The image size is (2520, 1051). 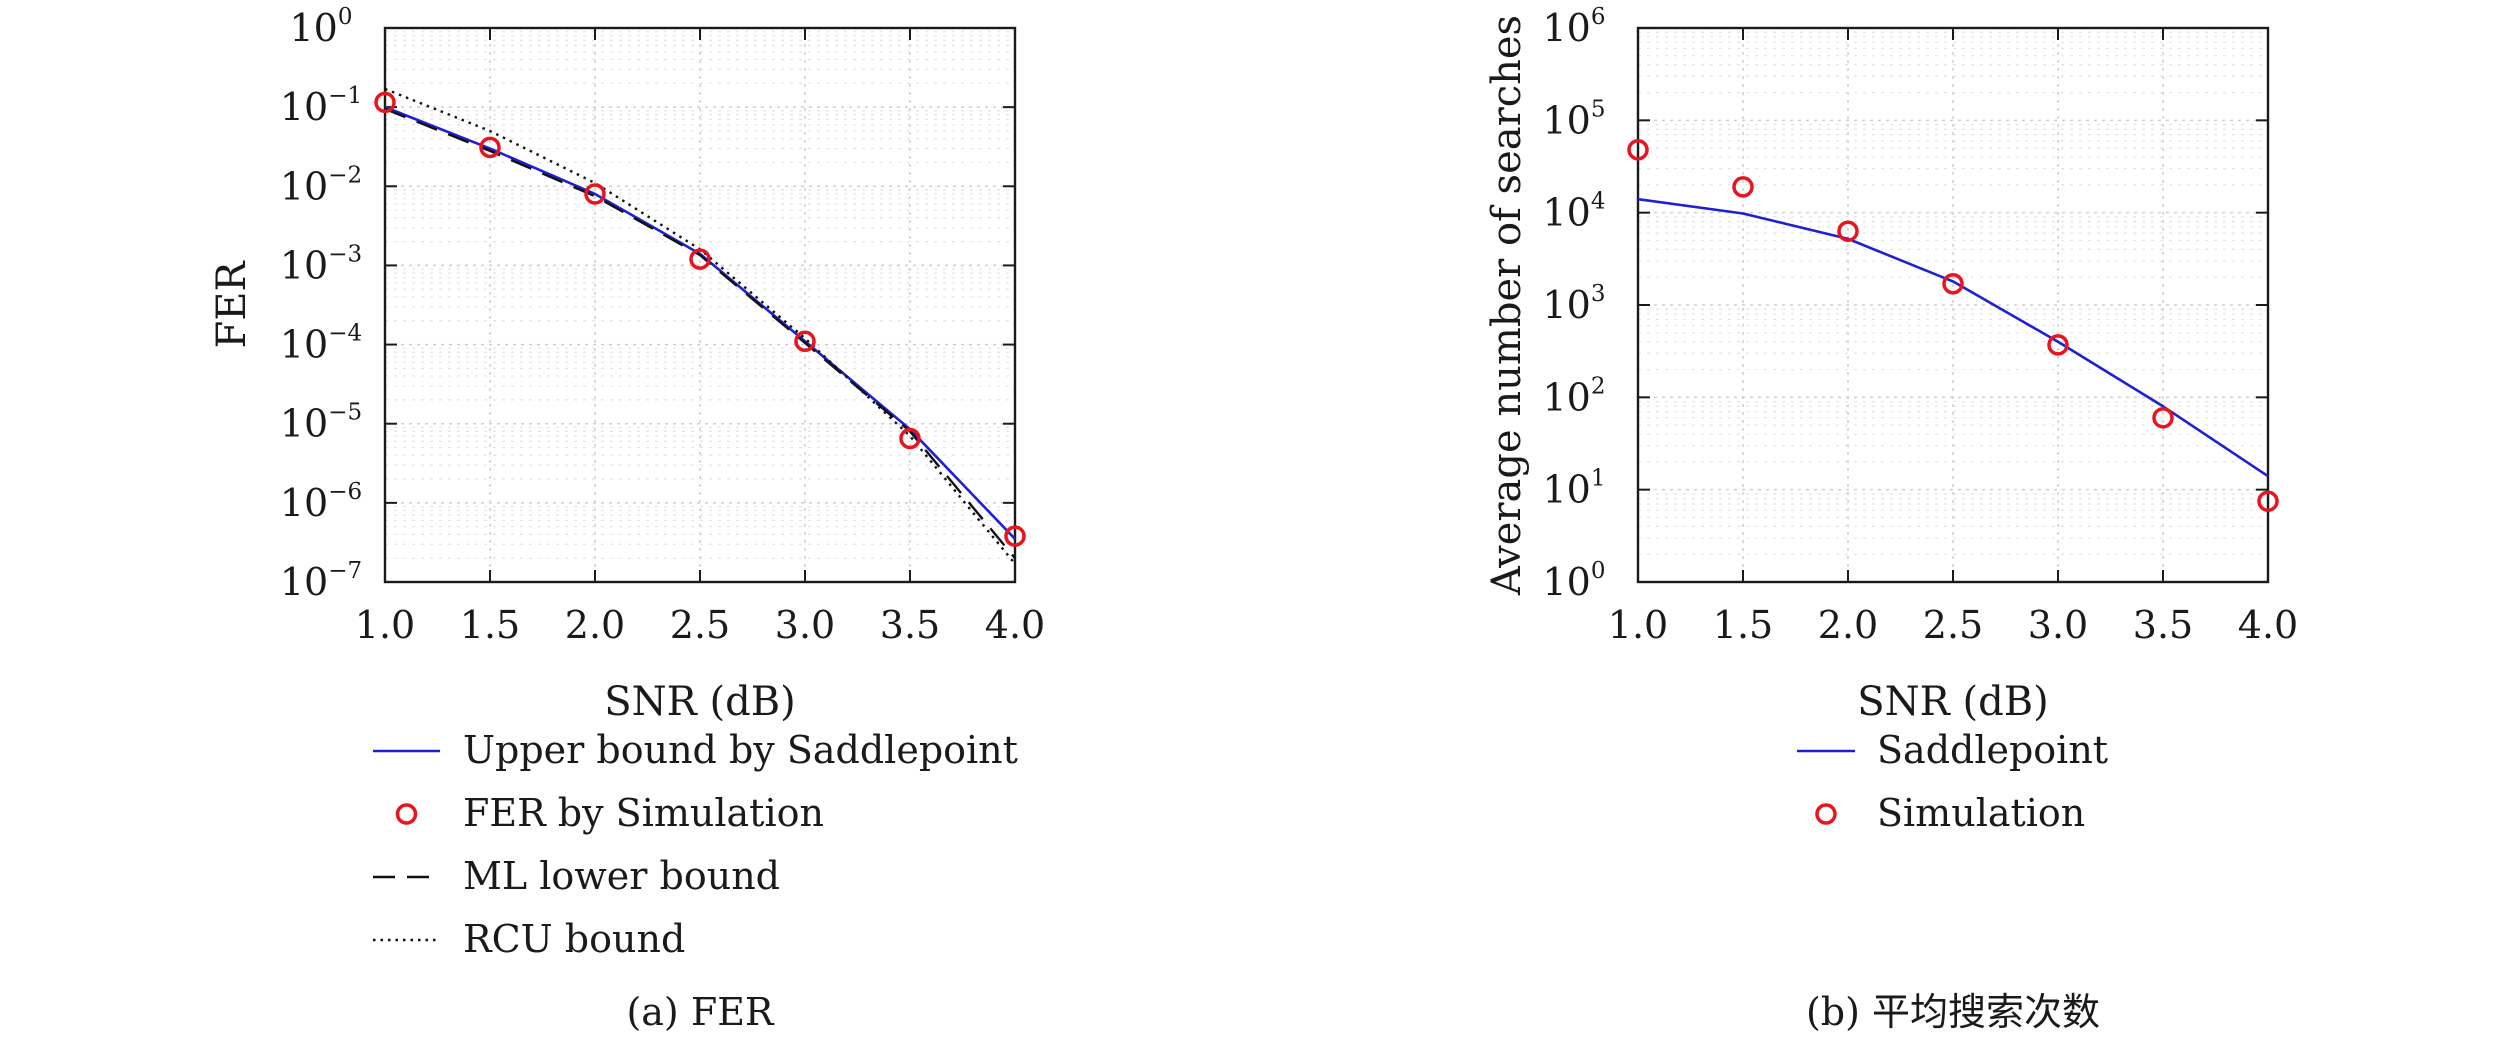 I want to click on series-ml-lower-bound, so click(x=700, y=333).